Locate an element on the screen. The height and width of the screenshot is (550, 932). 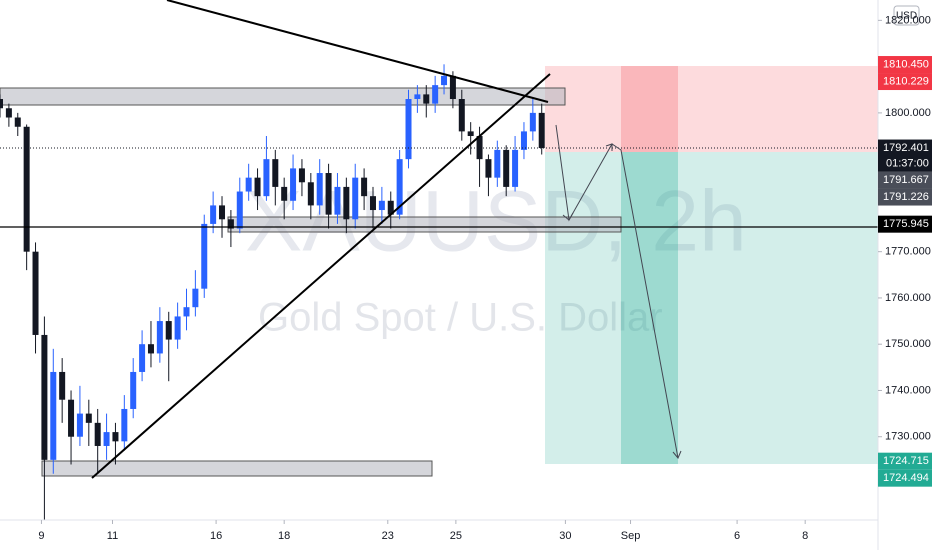
currency-badge is located at coordinates (906, 15).